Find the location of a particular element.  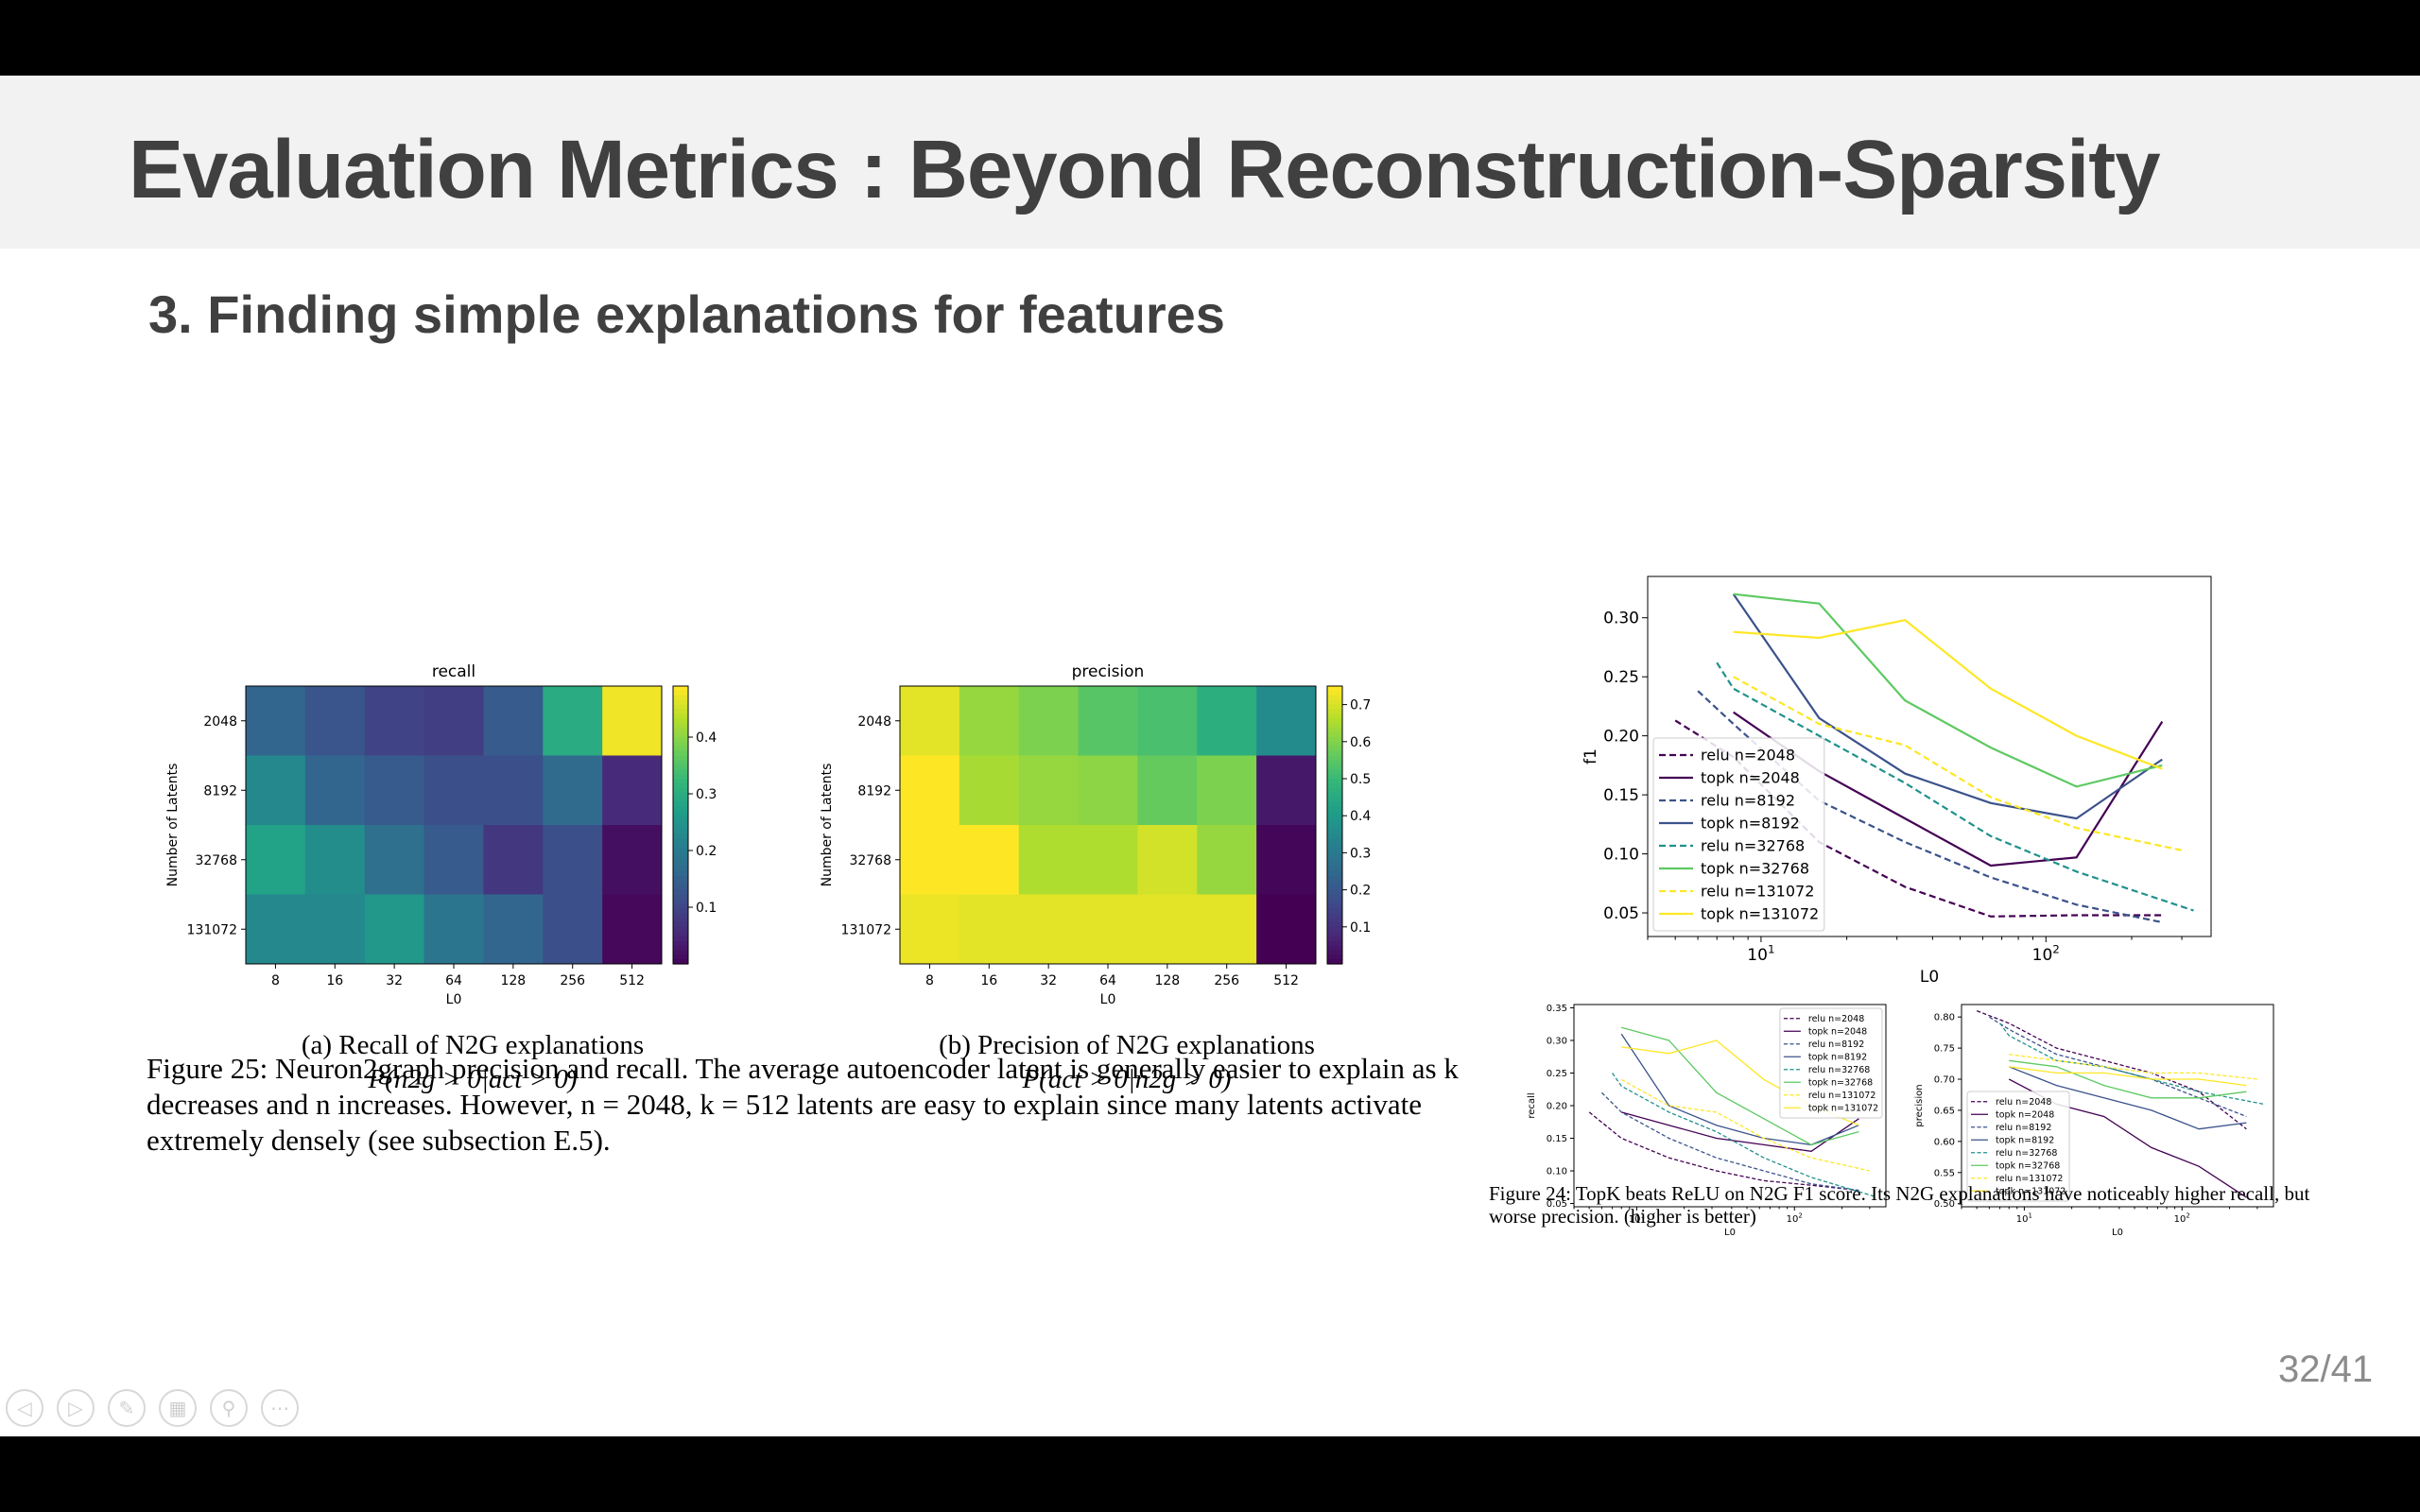

y-tick-label: 0.70 is located at coordinates (1944, 1080).